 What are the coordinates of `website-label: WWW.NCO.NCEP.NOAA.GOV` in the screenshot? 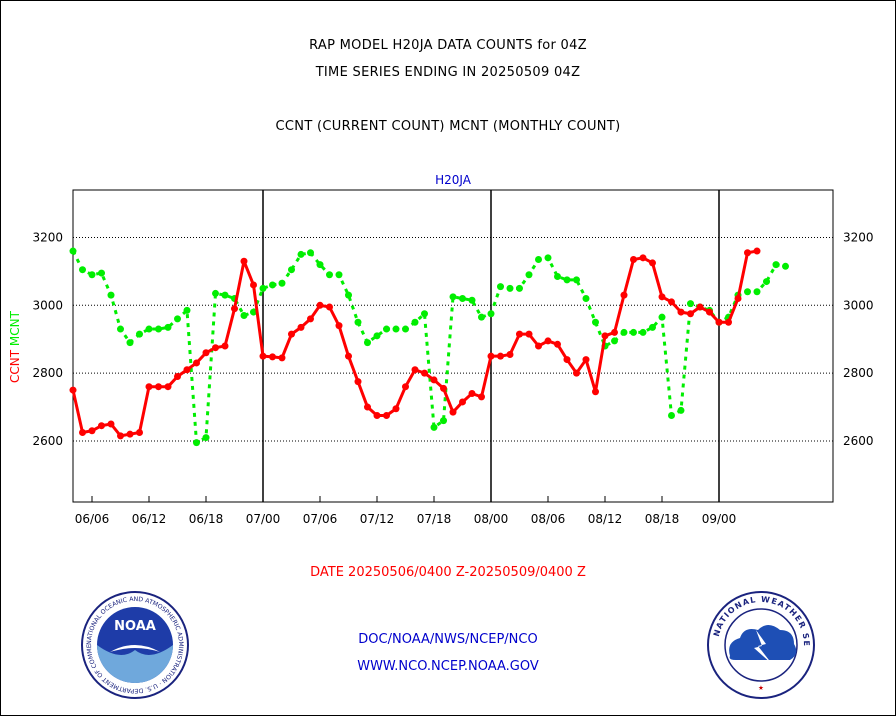 It's located at (448, 666).